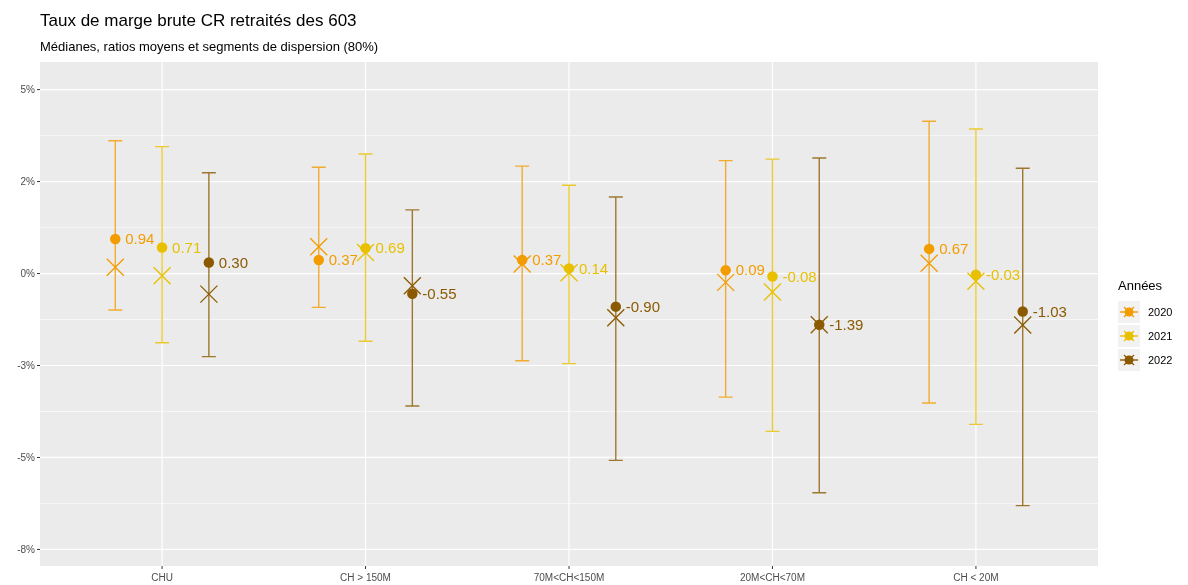  What do you see at coordinates (1160, 335) in the screenshot?
I see `legend-label: 2021` at bounding box center [1160, 335].